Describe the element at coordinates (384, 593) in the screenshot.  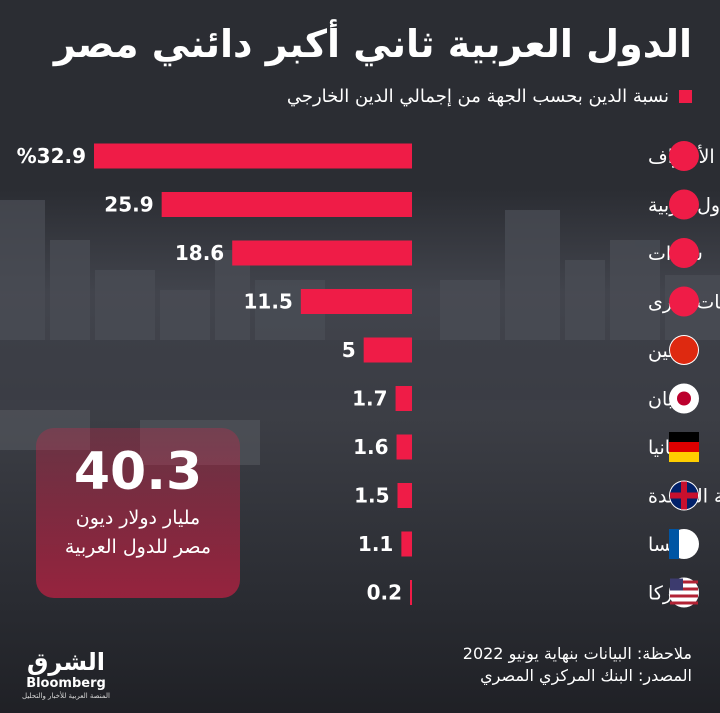
I see `bar-value-label-9: 0.2` at that location.